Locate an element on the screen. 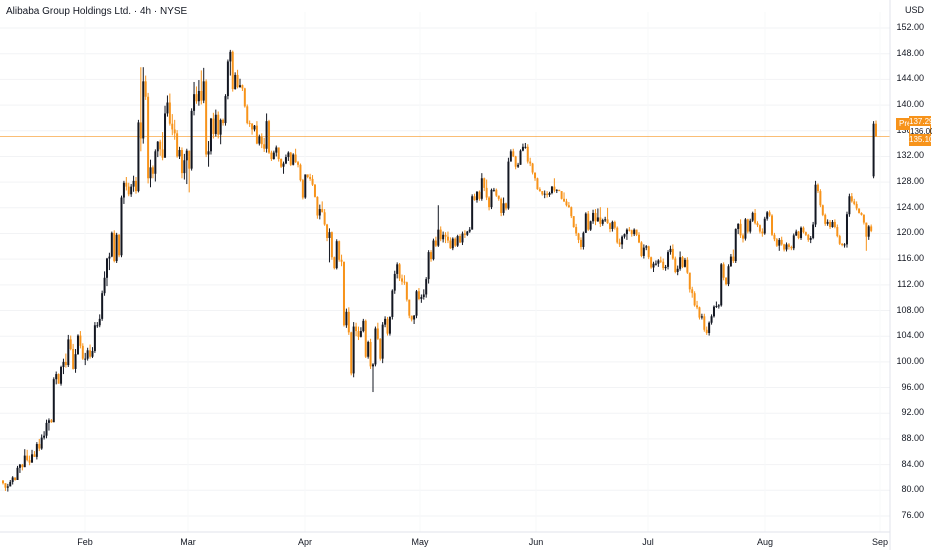 The width and height of the screenshot is (932, 555). exchange-label: NYSE is located at coordinates (173, 11).